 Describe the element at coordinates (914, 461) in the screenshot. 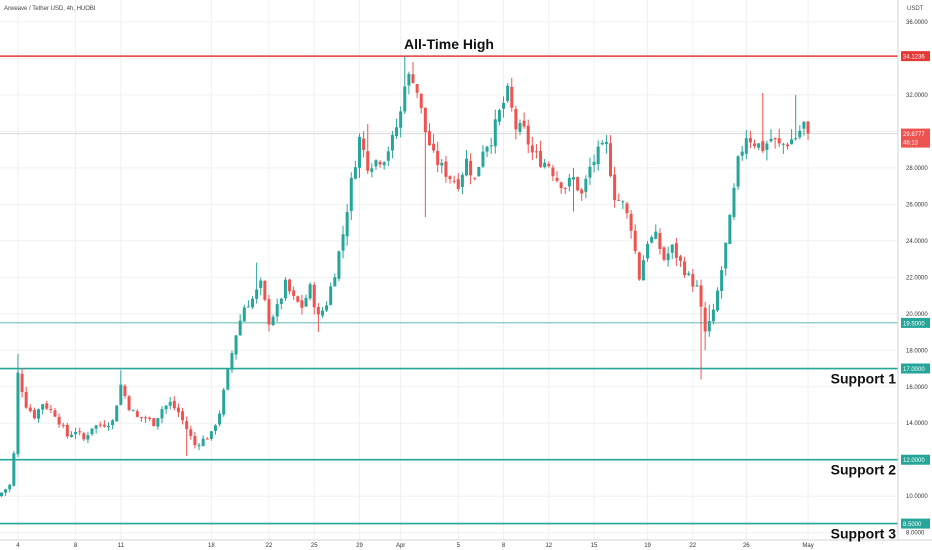

I see `level-price-tag-label: 12.0000` at that location.